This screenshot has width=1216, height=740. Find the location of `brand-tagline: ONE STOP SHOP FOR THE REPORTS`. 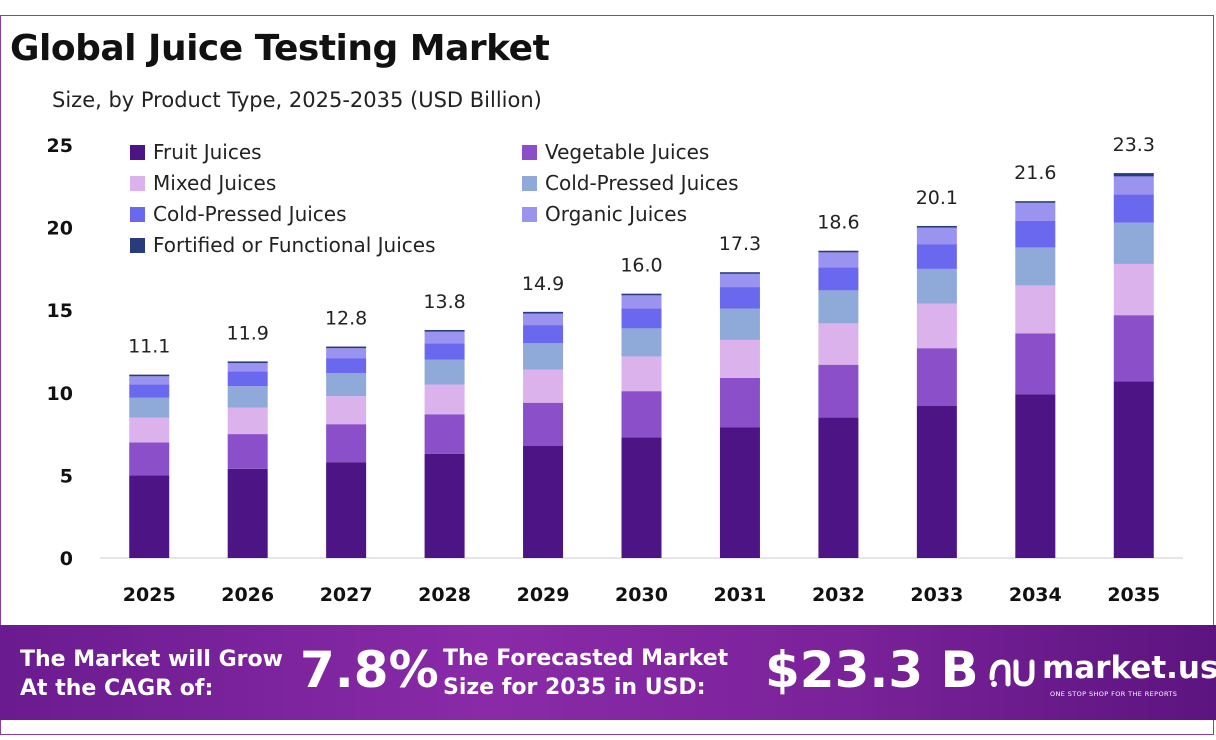

brand-tagline: ONE STOP SHOP FOR THE REPORTS is located at coordinates (1114, 694).